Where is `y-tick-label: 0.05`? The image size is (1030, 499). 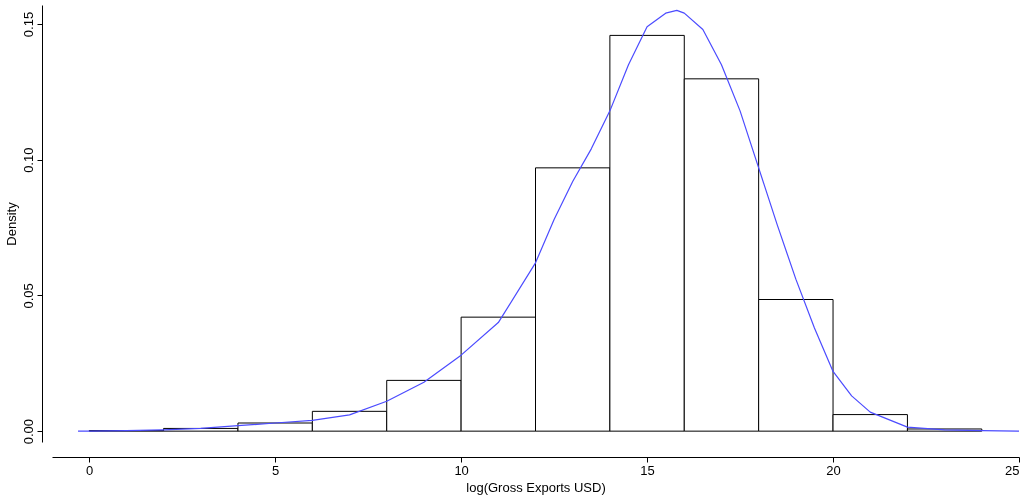
y-tick-label: 0.05 is located at coordinates (28, 296).